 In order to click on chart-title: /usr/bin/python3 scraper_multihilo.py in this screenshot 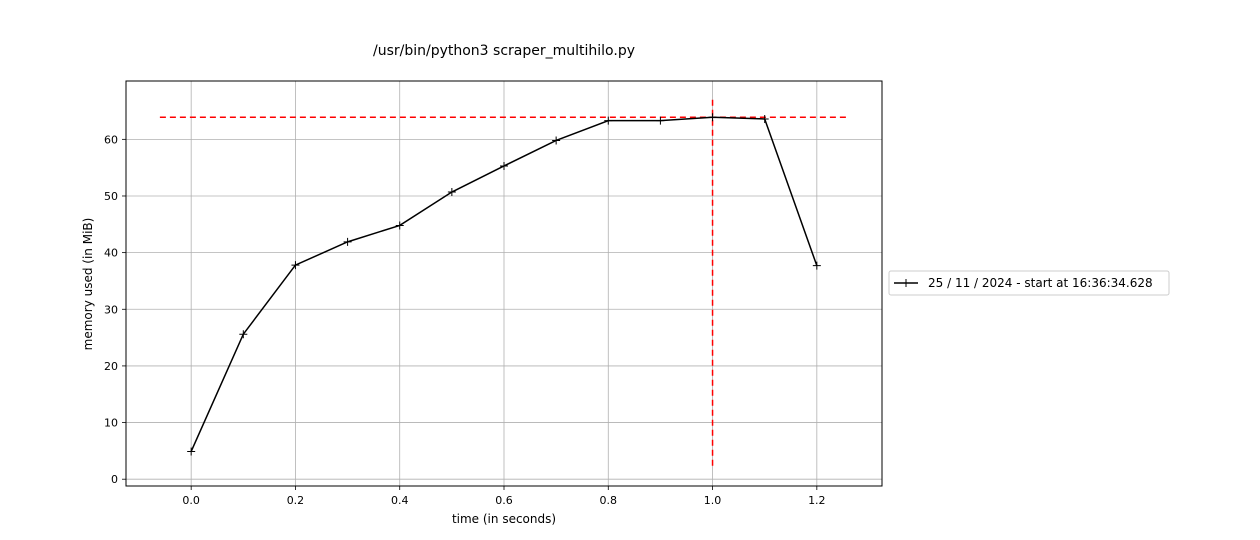, I will do `click(504, 51)`.